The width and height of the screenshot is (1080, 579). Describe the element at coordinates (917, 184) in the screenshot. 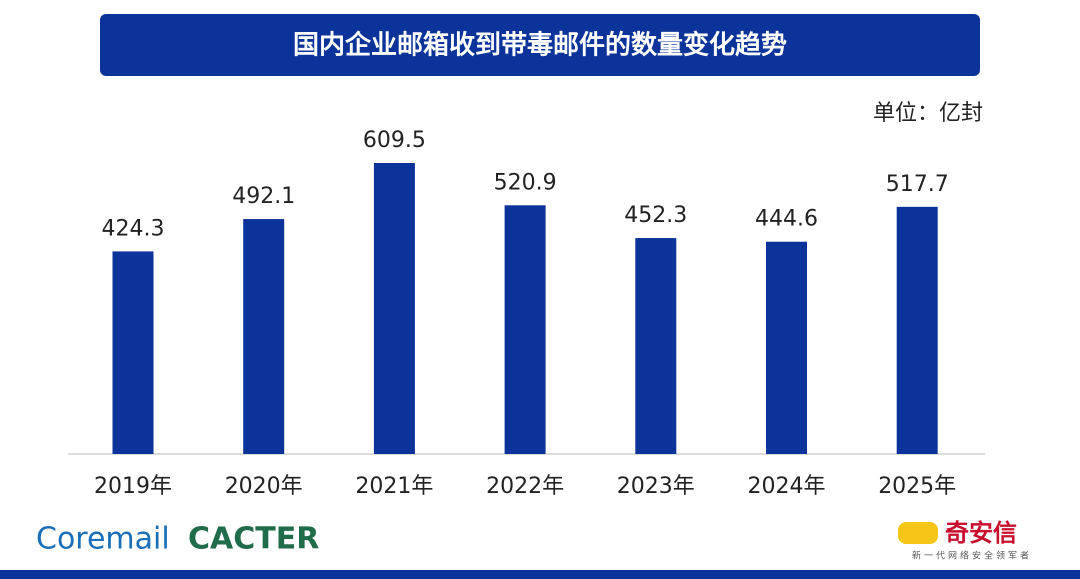

I see `data-label: 517.7` at that location.